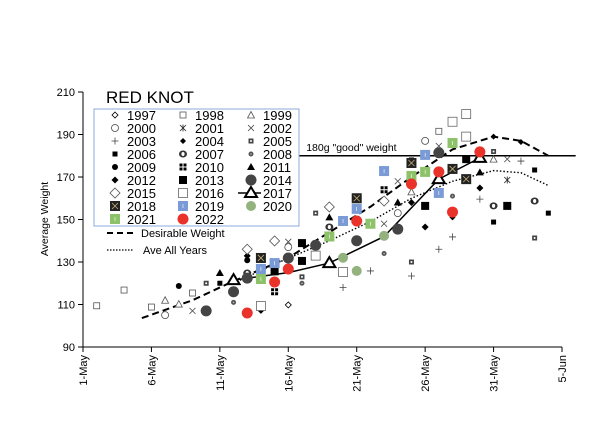 The width and height of the screenshot is (600, 427). Describe the element at coordinates (251, 128) in the screenshot. I see `legend-marker-2002` at that location.